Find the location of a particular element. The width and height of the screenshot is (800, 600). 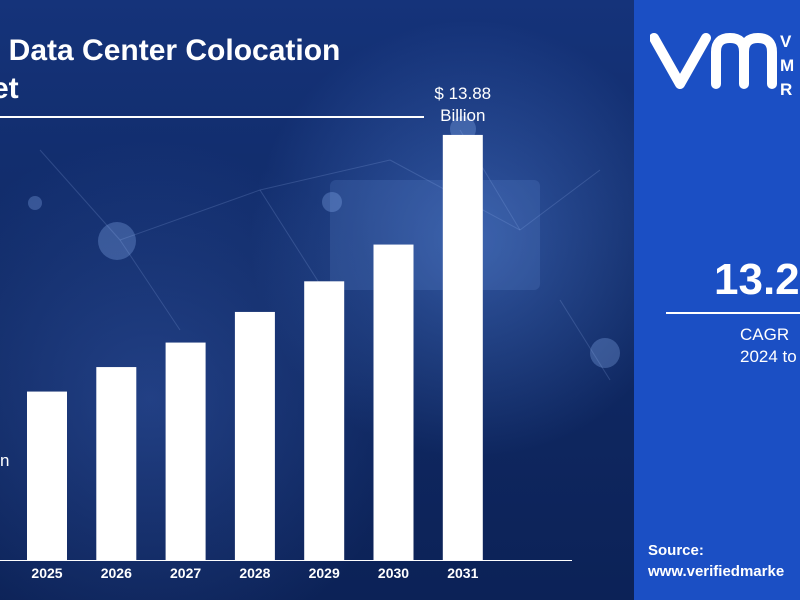

cagr-divider is located at coordinates (733, 313).